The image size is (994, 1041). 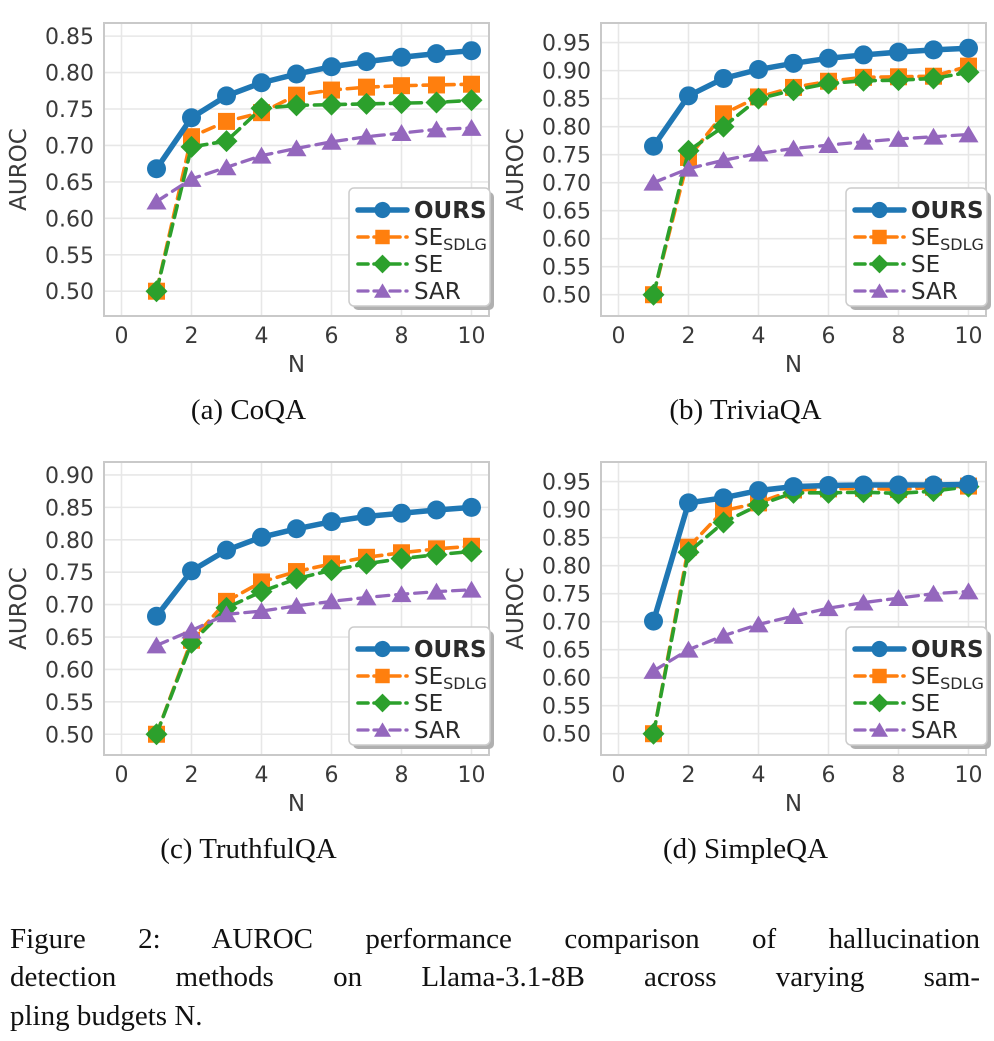 What do you see at coordinates (401, 86) in the screenshot?
I see `data-point-se-sdlg-icon` at bounding box center [401, 86].